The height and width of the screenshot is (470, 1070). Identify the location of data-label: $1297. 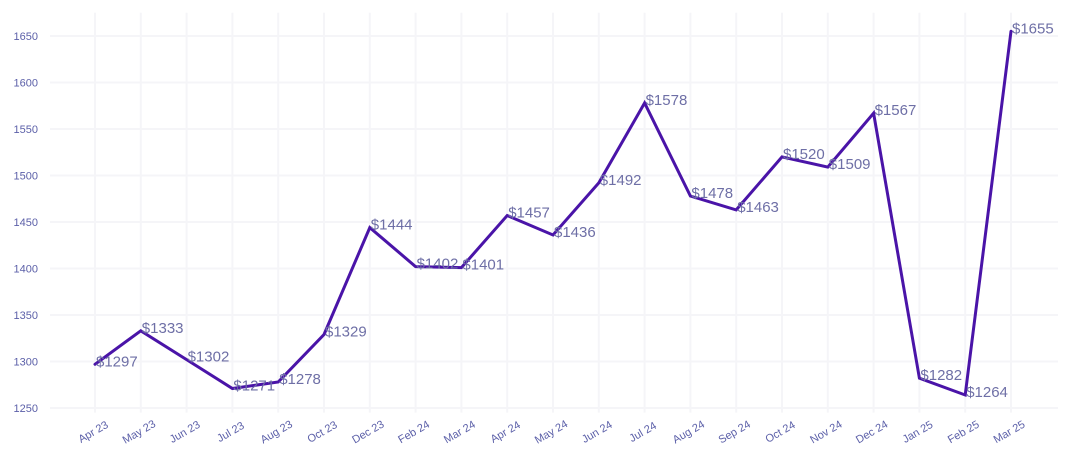
(117, 361).